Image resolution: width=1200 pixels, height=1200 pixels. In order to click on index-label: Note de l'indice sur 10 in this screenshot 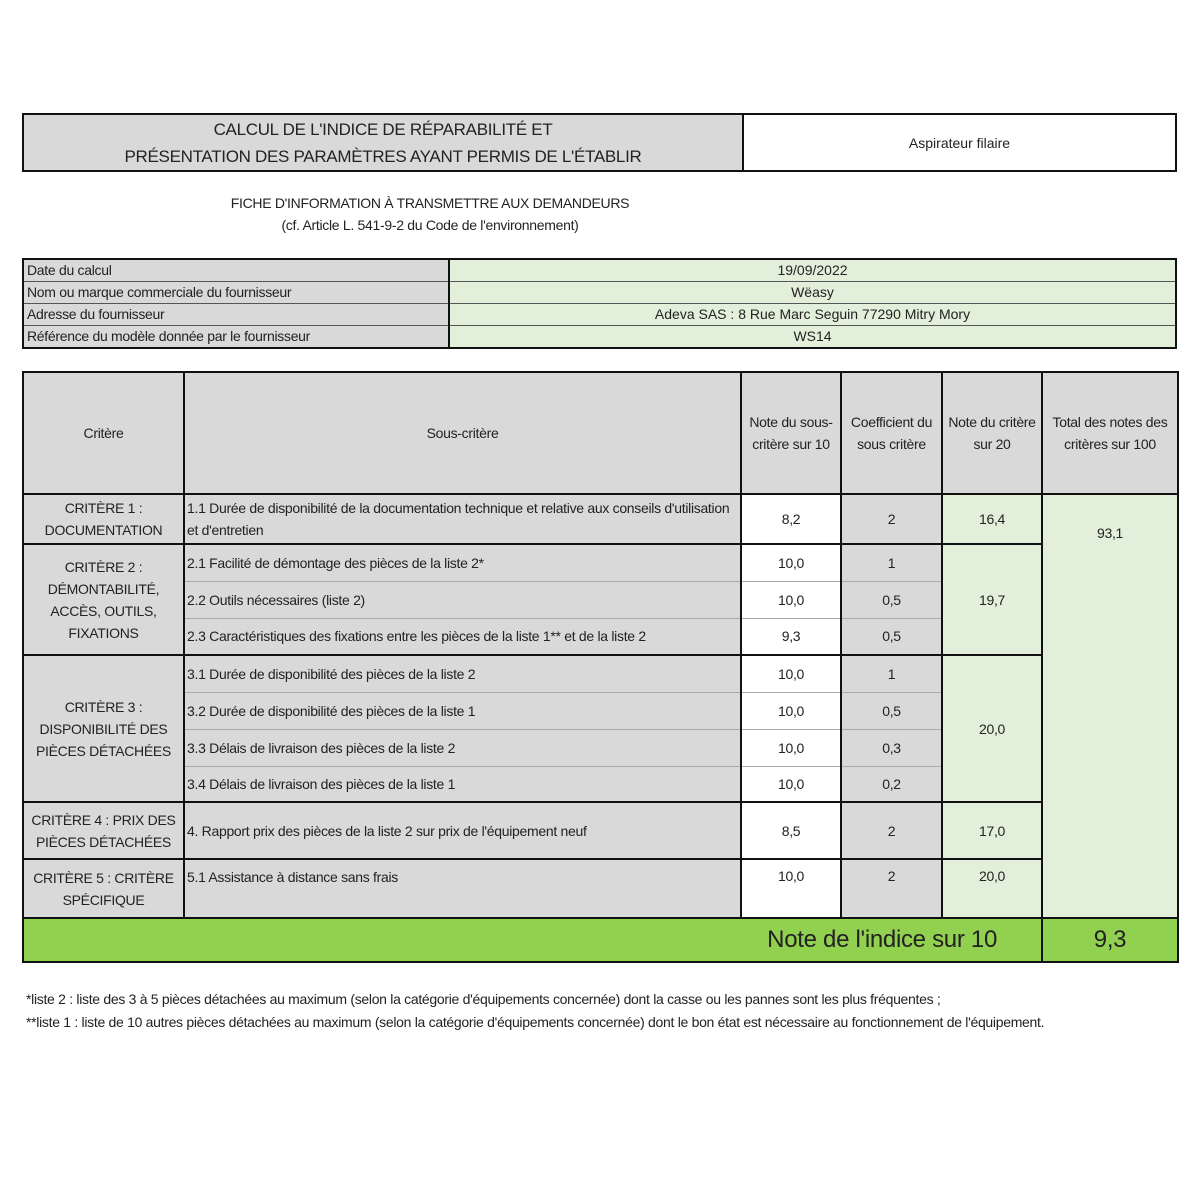, I will do `click(532, 940)`.